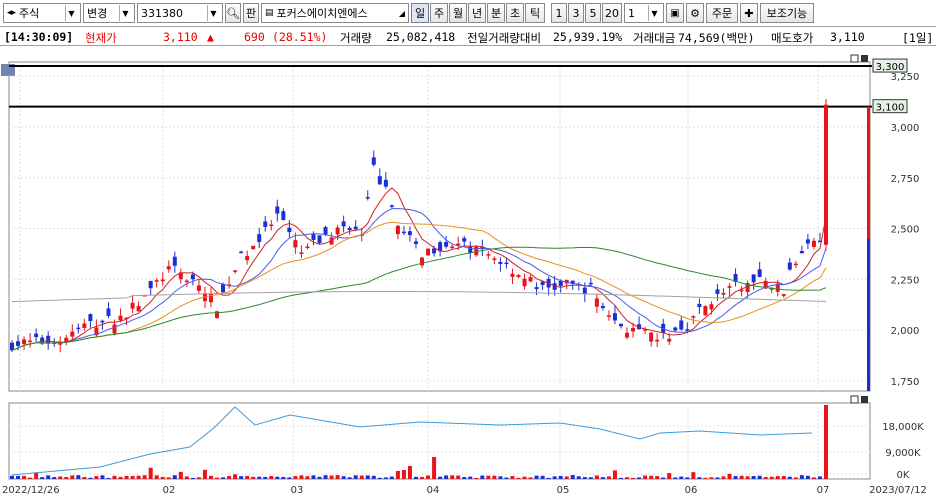 The height and width of the screenshot is (501, 936). Describe the element at coordinates (905, 77) in the screenshot. I see `price-tick-label: 3,250` at that location.